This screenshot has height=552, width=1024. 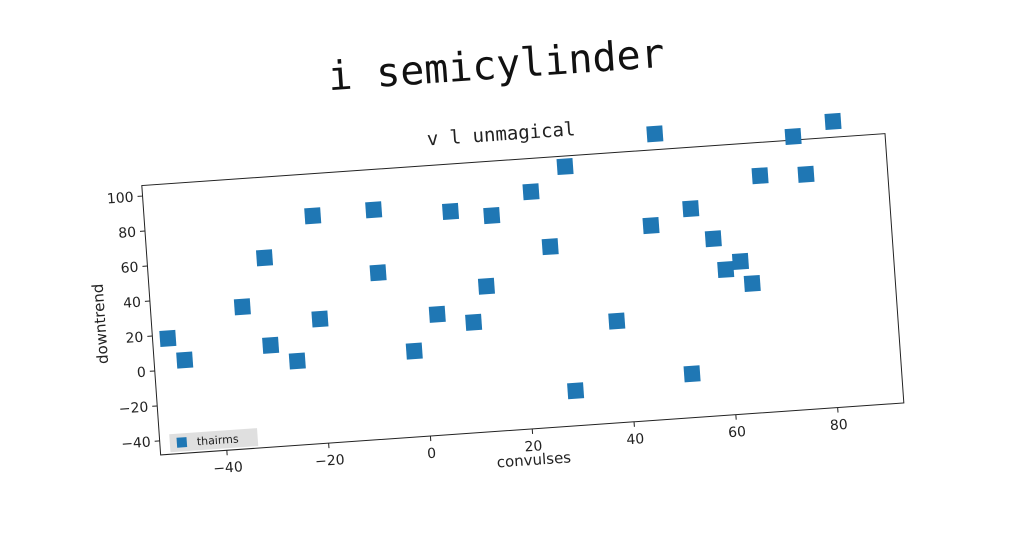 I want to click on plot-title: v l unmagical, so click(x=501, y=134).